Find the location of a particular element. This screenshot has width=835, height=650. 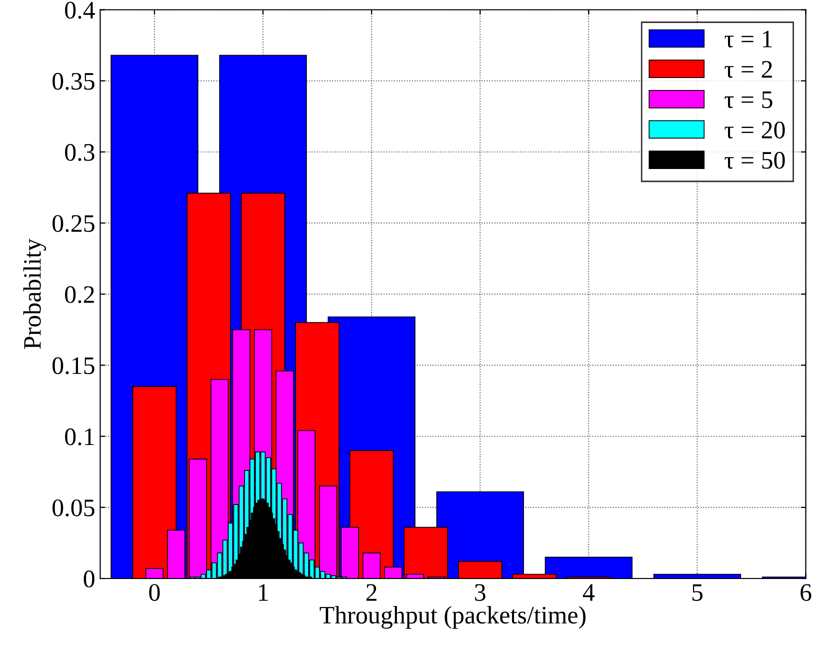

y-axis-title: Probability is located at coordinates (34, 293).